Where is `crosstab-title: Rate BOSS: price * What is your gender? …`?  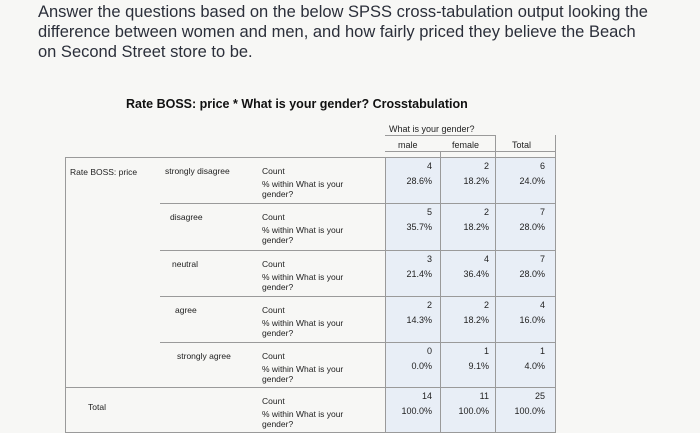 crosstab-title: Rate BOSS: price * What is your gender? … is located at coordinates (297, 104).